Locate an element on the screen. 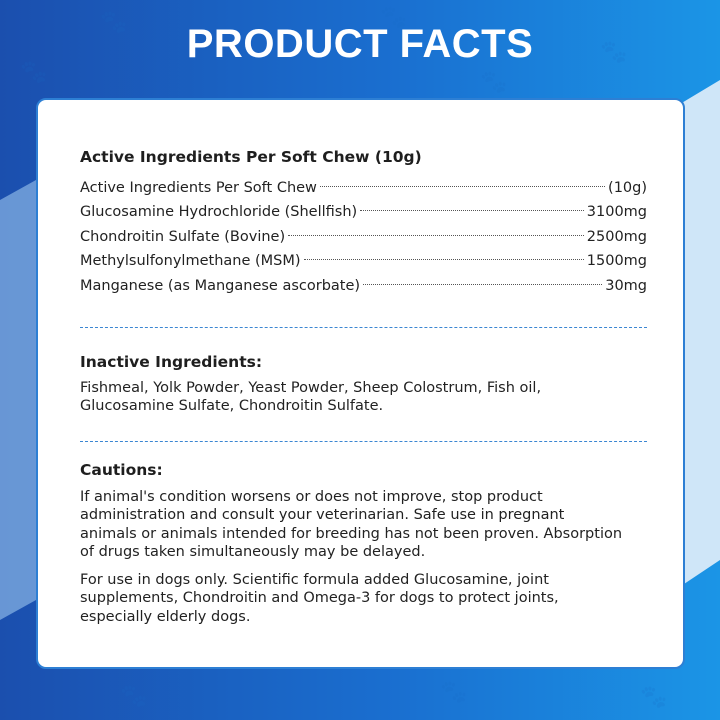 The height and width of the screenshot is (720, 720). ingredient-amount: 30mg is located at coordinates (626, 285).